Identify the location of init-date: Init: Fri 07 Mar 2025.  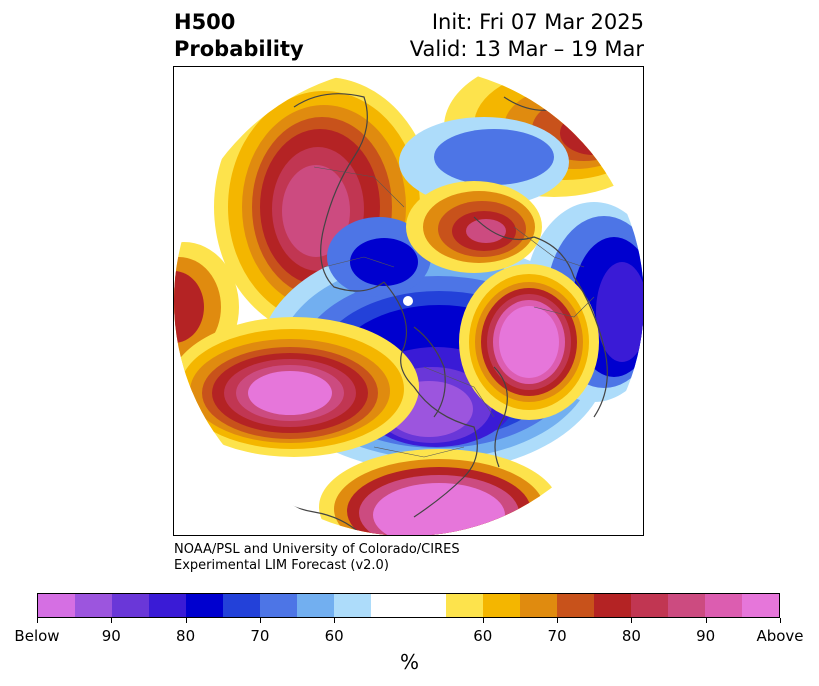
(537, 22).